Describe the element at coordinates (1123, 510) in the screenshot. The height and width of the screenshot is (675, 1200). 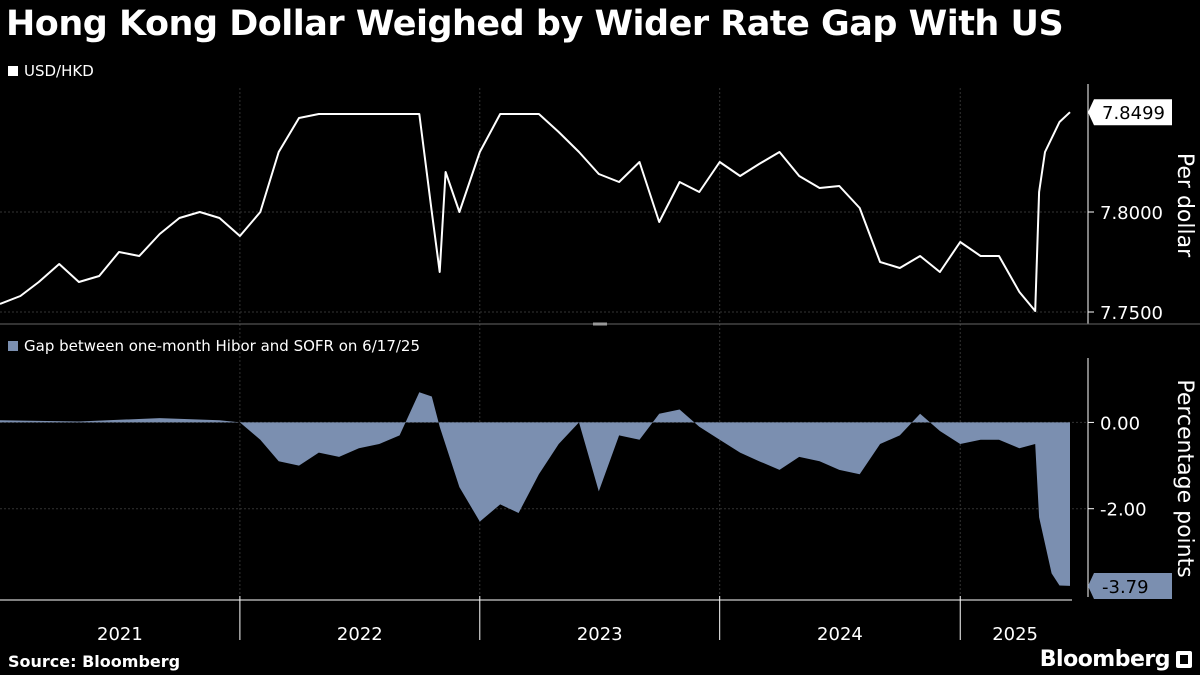
I see `y-tick-label-1-1: -2.00` at that location.